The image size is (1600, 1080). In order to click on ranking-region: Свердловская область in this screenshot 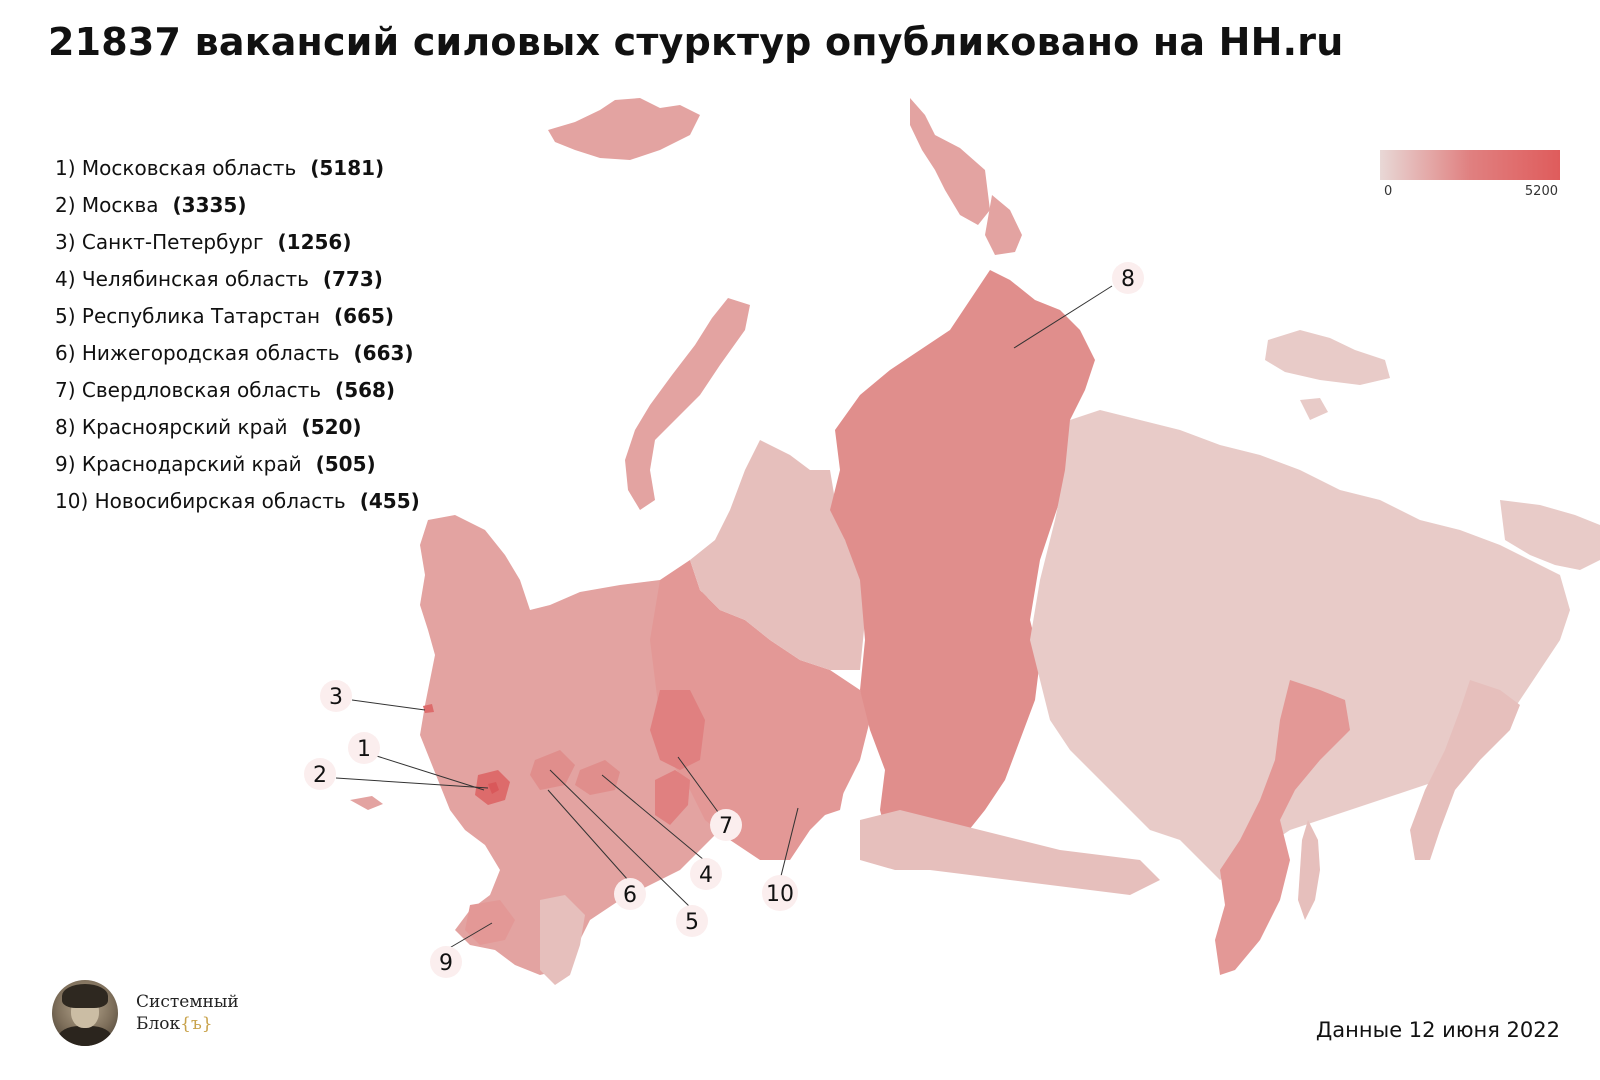, I will do `click(201, 390)`.